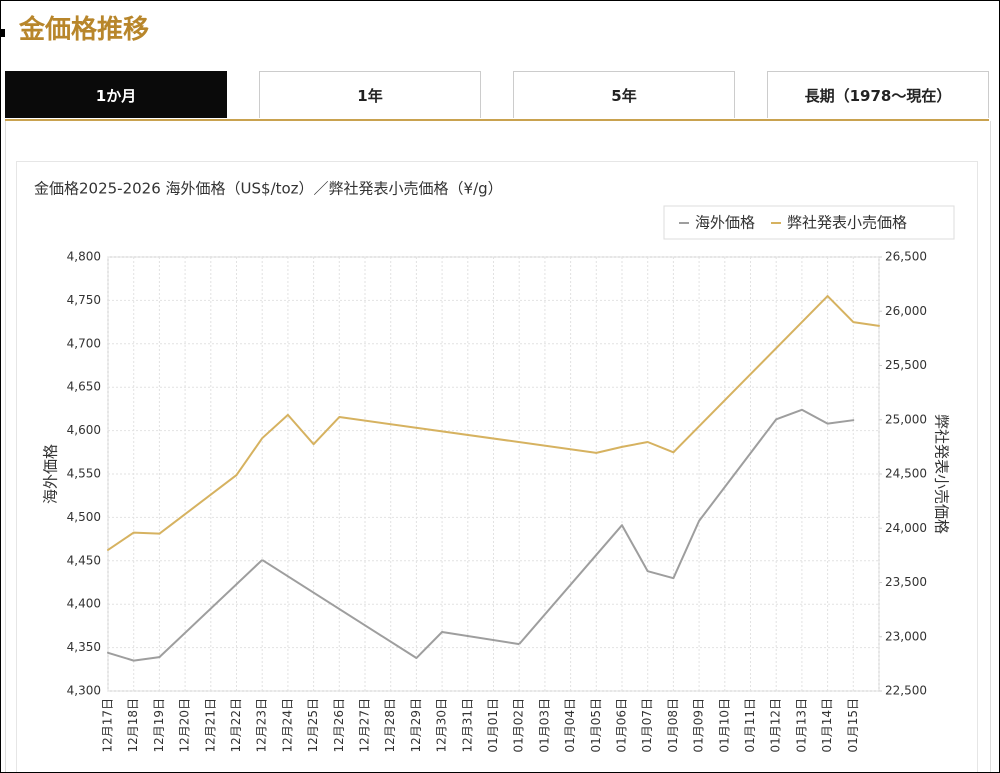 This screenshot has width=1000, height=773. I want to click on x-tick-label: 12月19日, so click(159, 725).